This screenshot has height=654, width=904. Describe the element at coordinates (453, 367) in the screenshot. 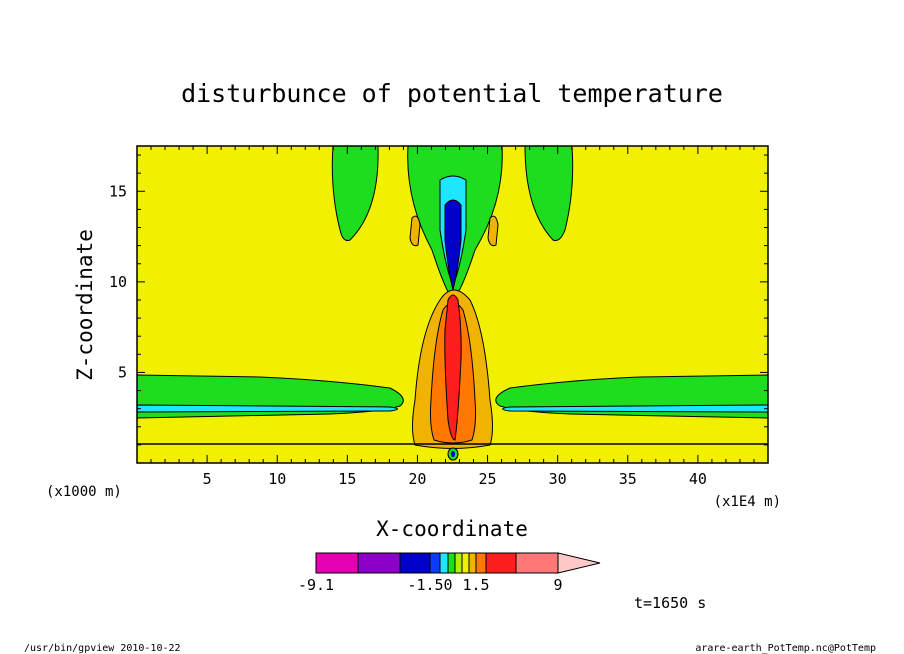

I see `central-plume-red` at that location.